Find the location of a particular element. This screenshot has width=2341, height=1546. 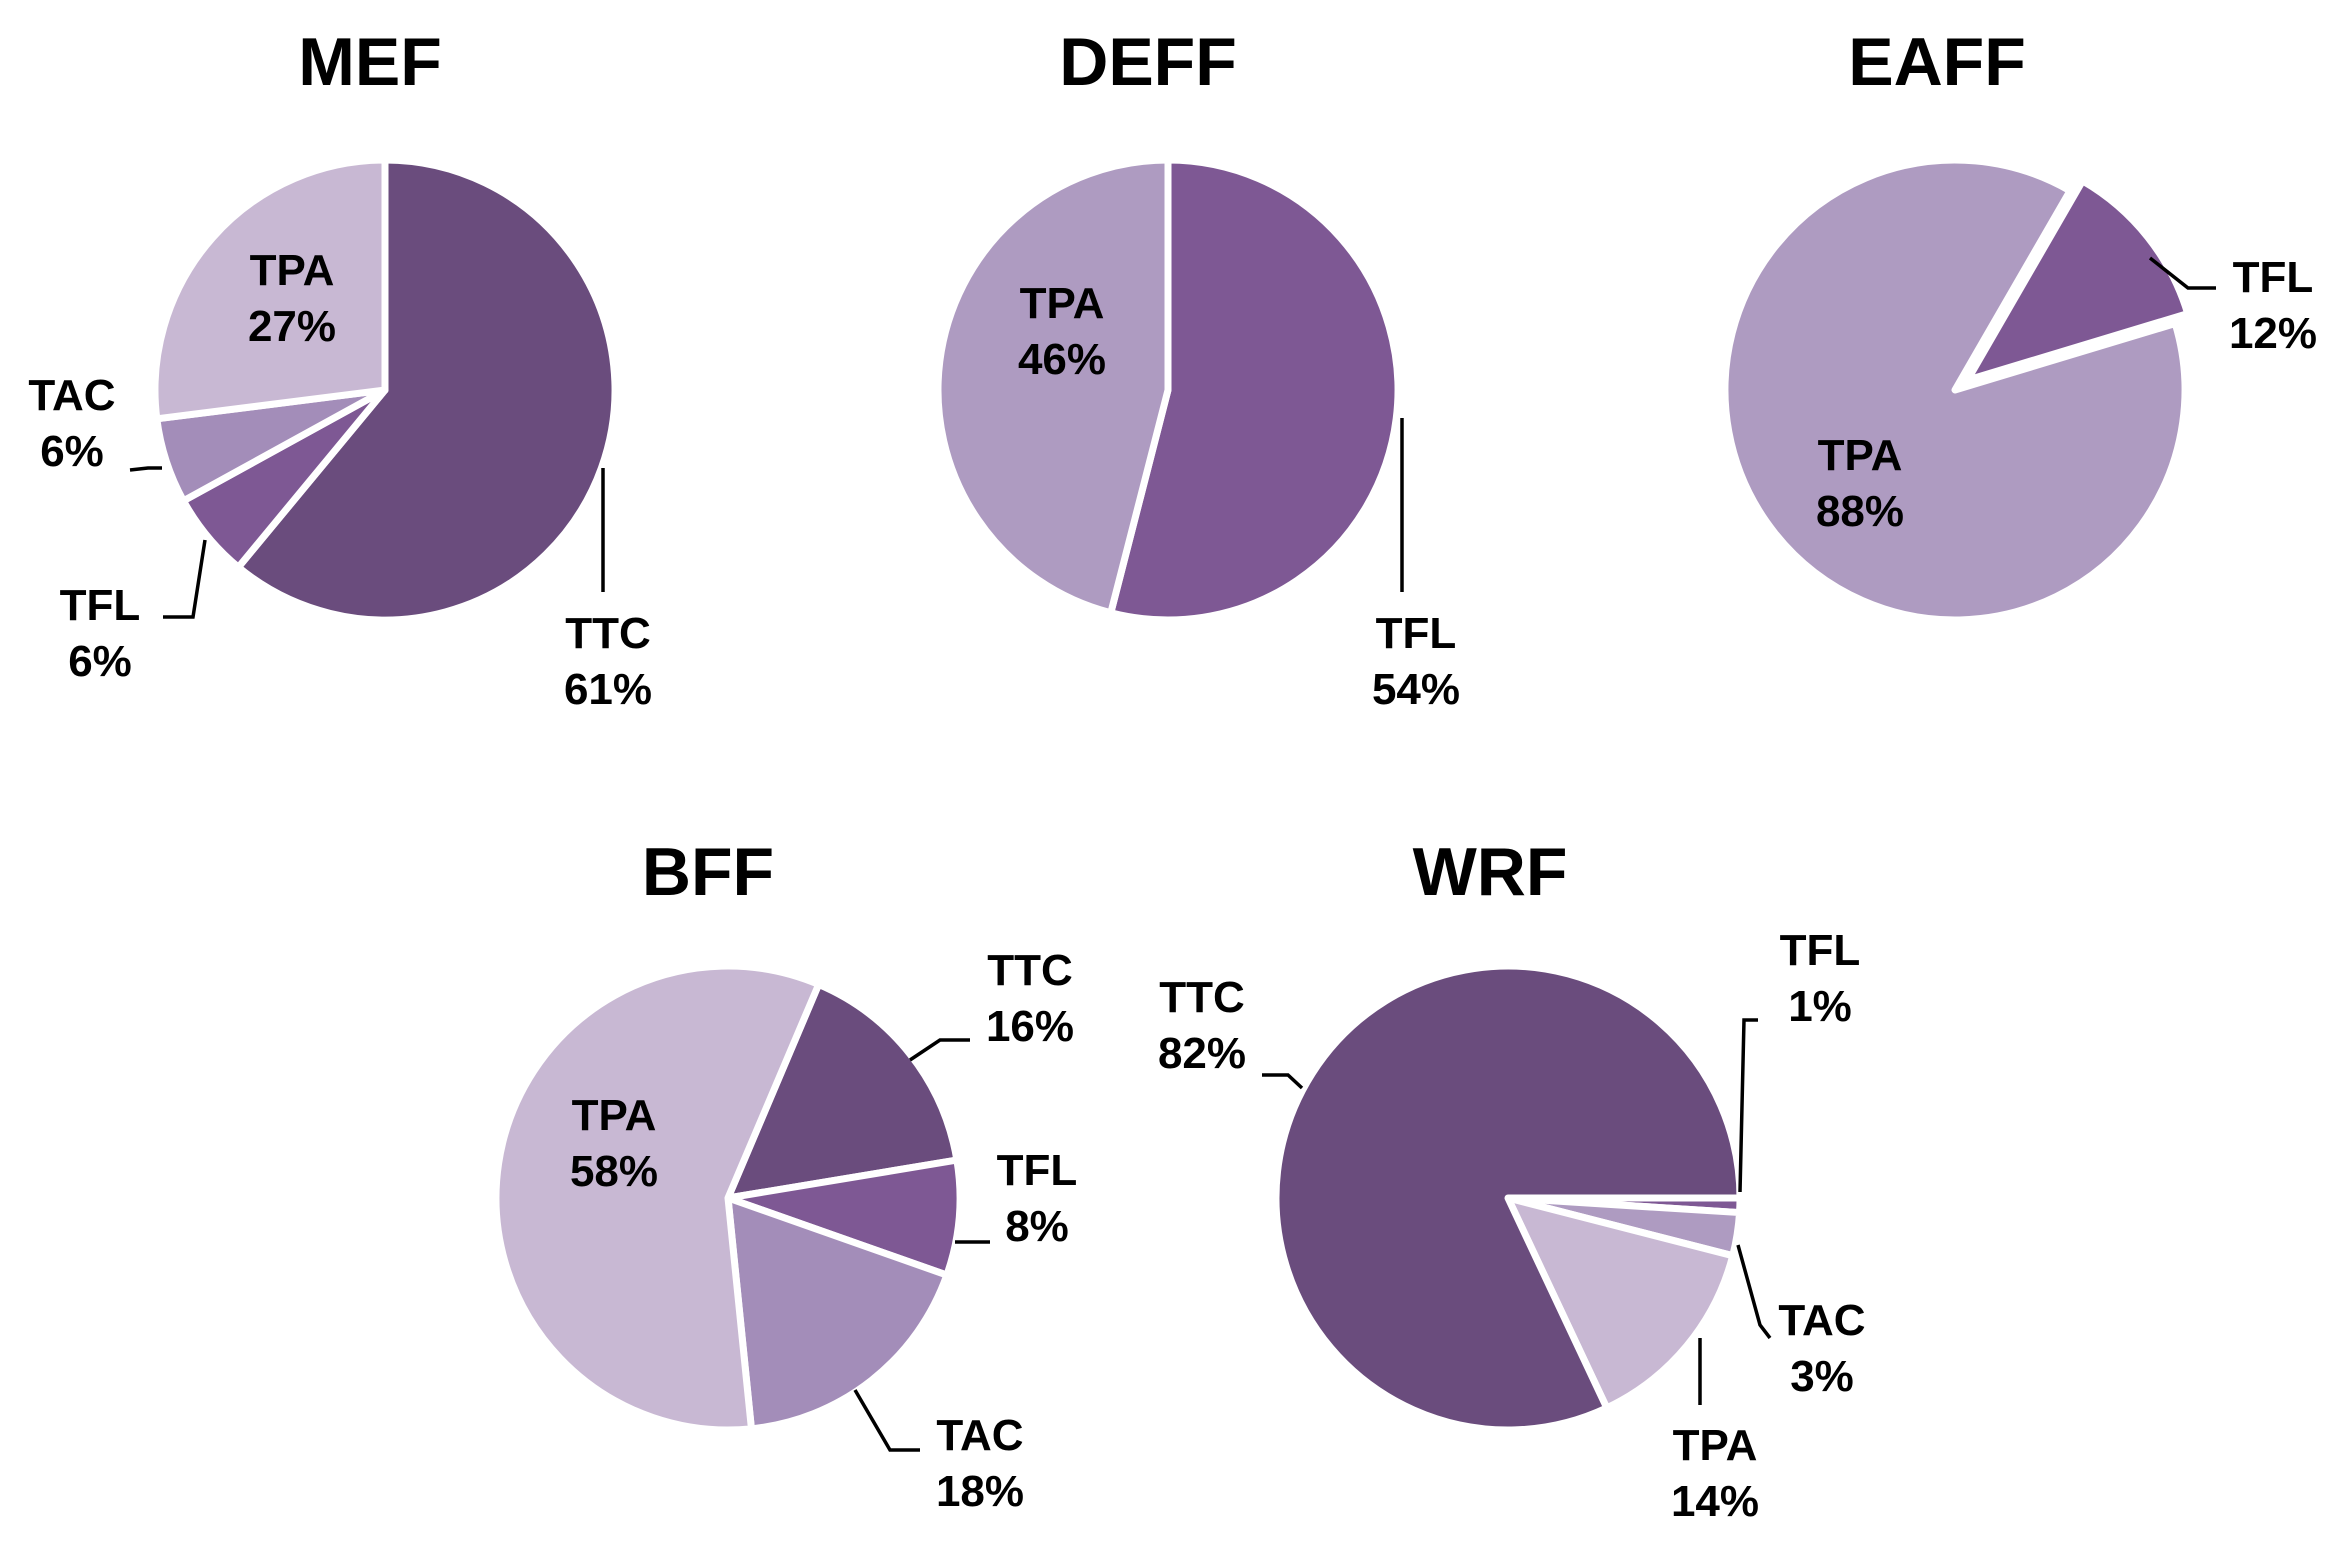

pie-chart-wrf: WRF TFL 1% TAC 3% TPA 14% TTC 82% is located at coordinates (1512, 1180).